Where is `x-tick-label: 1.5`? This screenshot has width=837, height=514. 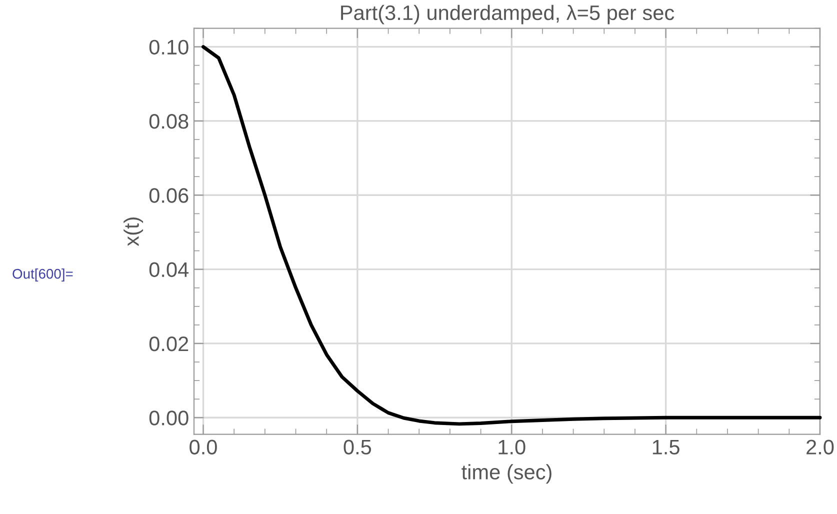 x-tick-label: 1.5 is located at coordinates (666, 447).